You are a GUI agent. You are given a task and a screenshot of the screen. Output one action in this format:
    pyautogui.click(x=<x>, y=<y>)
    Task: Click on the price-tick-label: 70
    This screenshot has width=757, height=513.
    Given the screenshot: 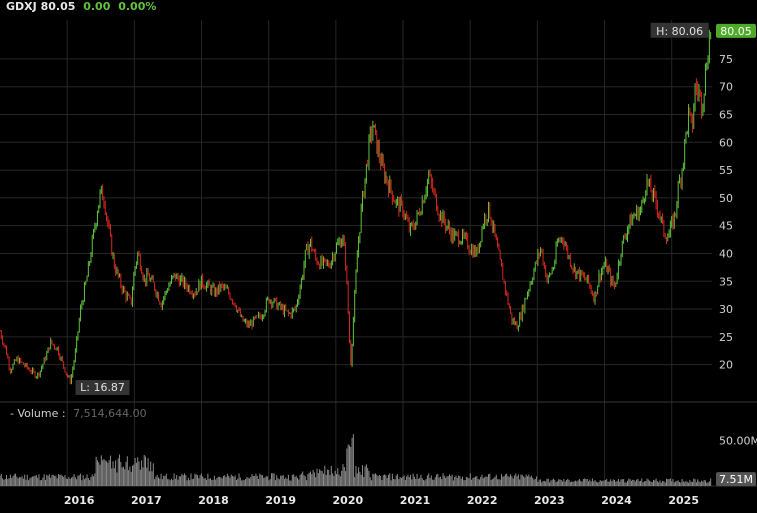 What is the action you would take?
    pyautogui.click(x=726, y=87)
    